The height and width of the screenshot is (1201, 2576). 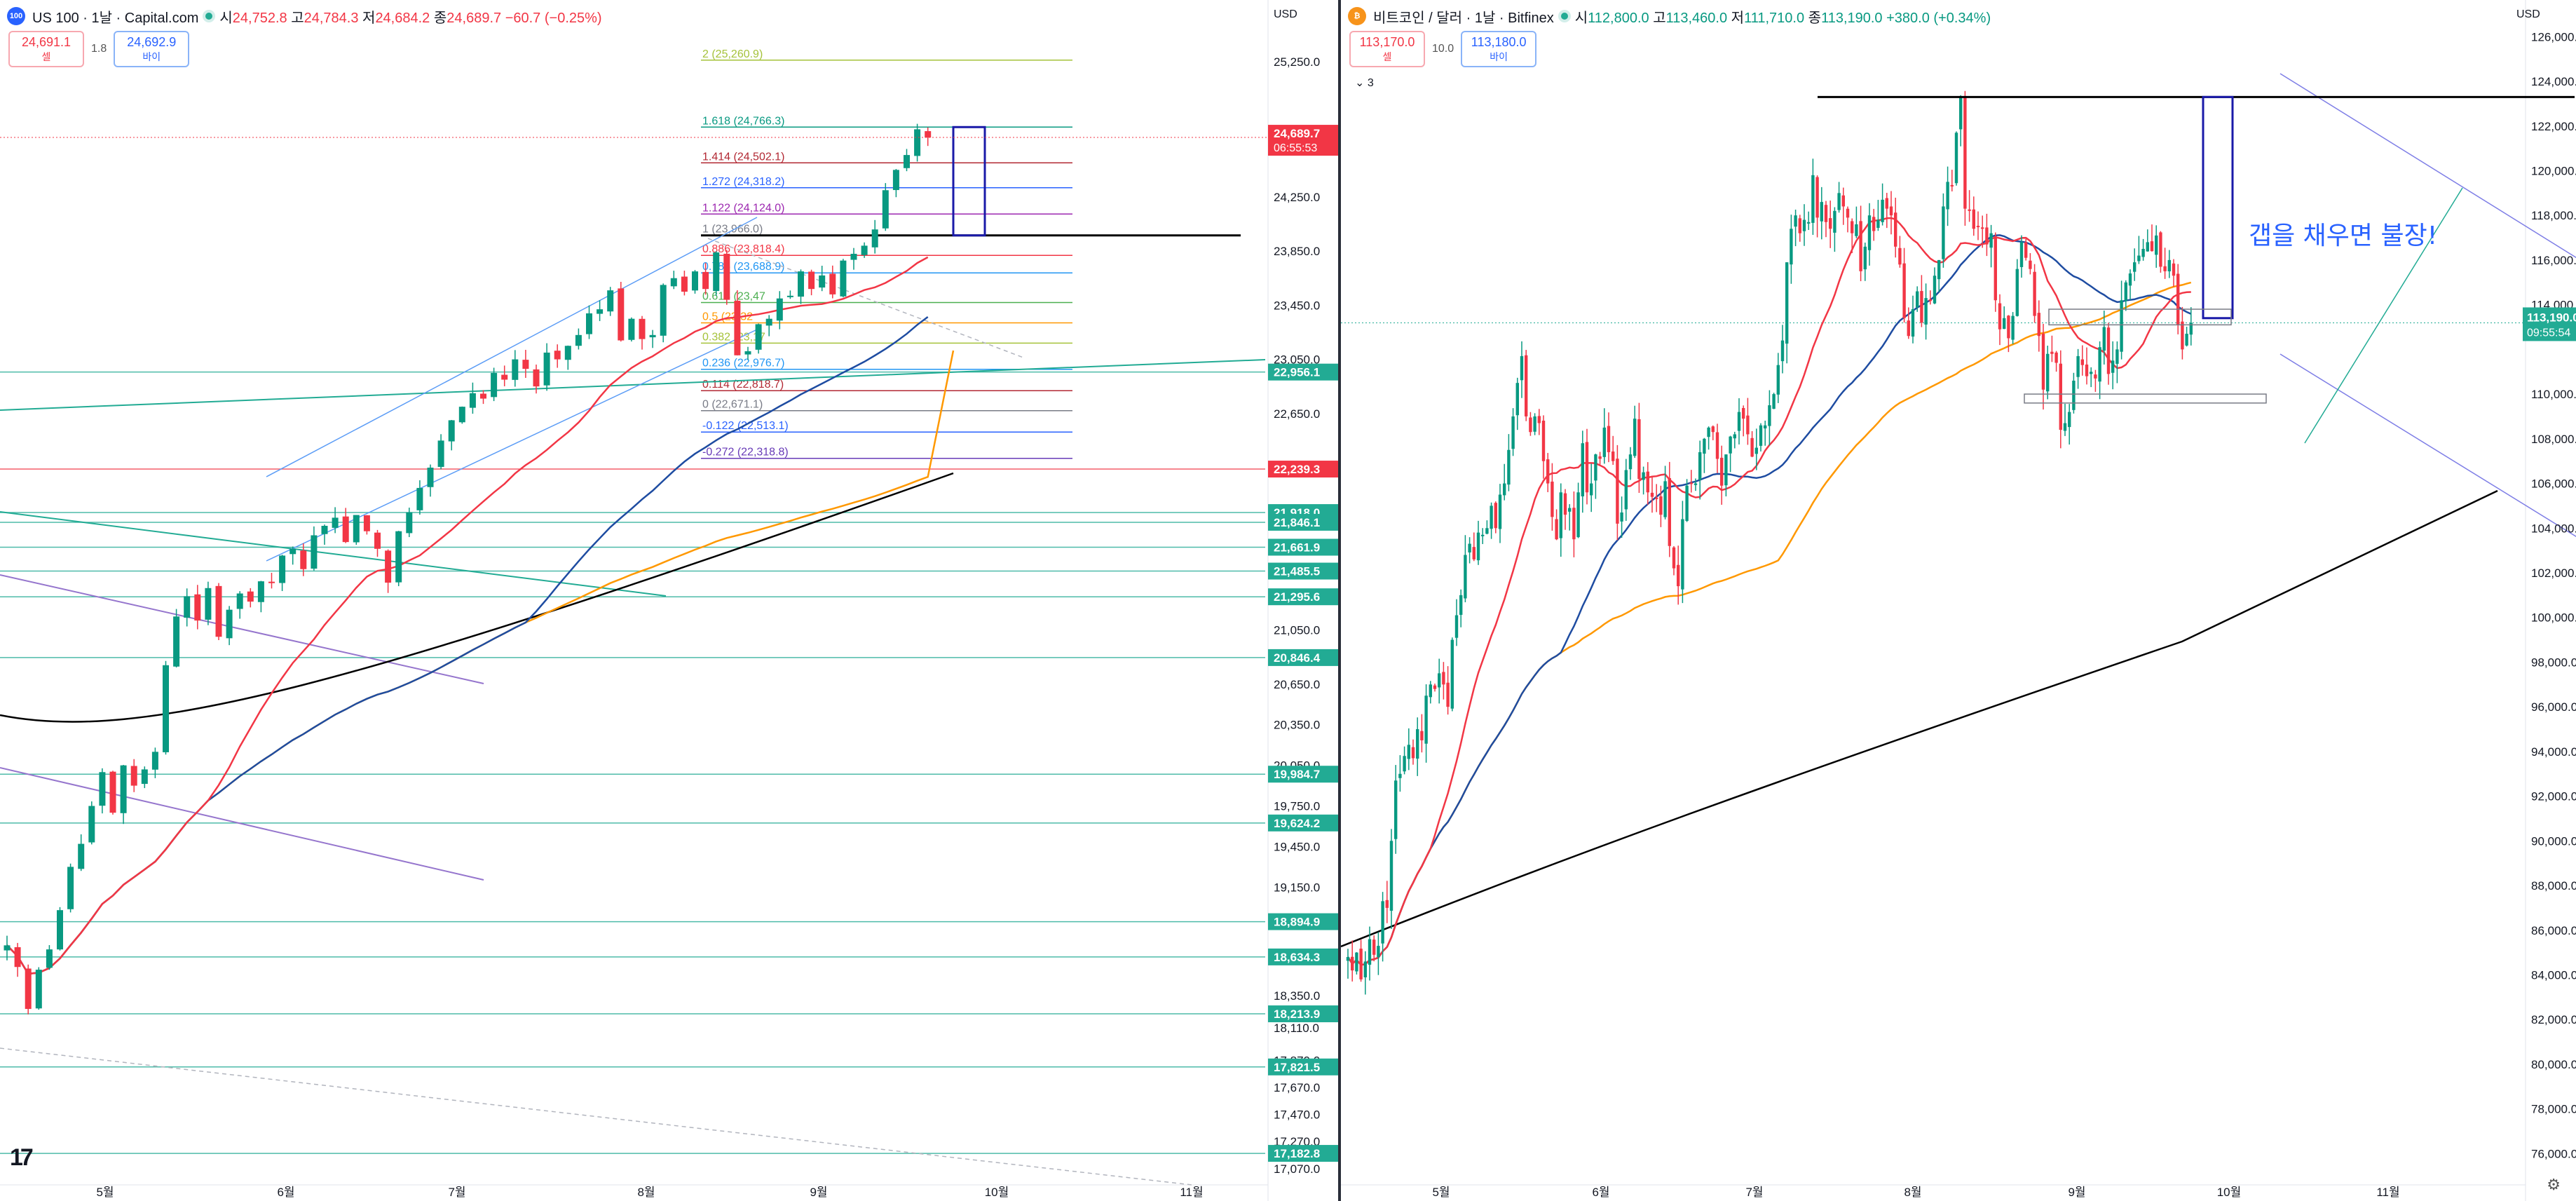 I want to click on pane-divider, so click(x=1339, y=600).